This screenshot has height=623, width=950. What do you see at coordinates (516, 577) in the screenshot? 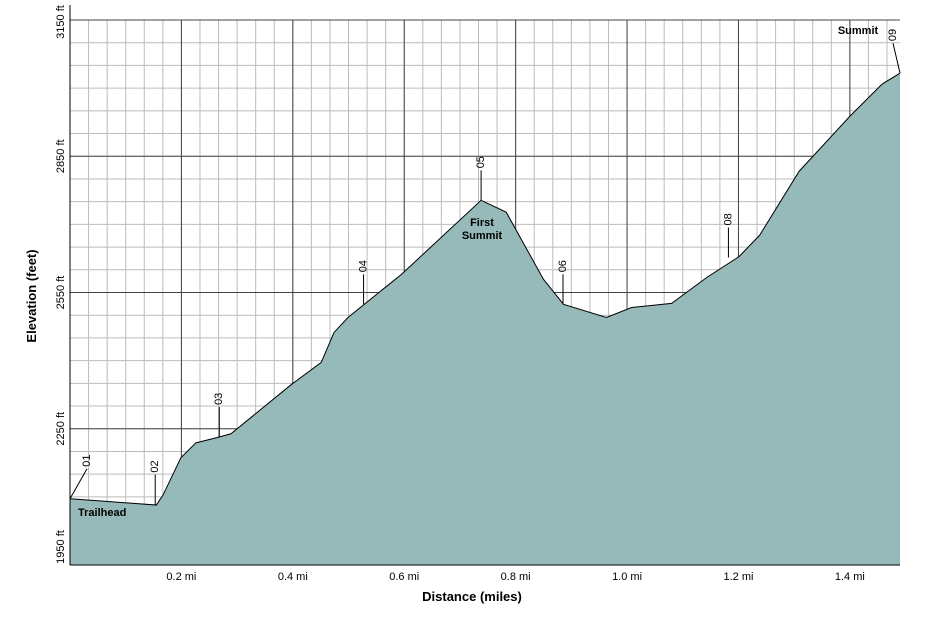
I see `x-tick-label: 0.8 mi` at bounding box center [516, 577].